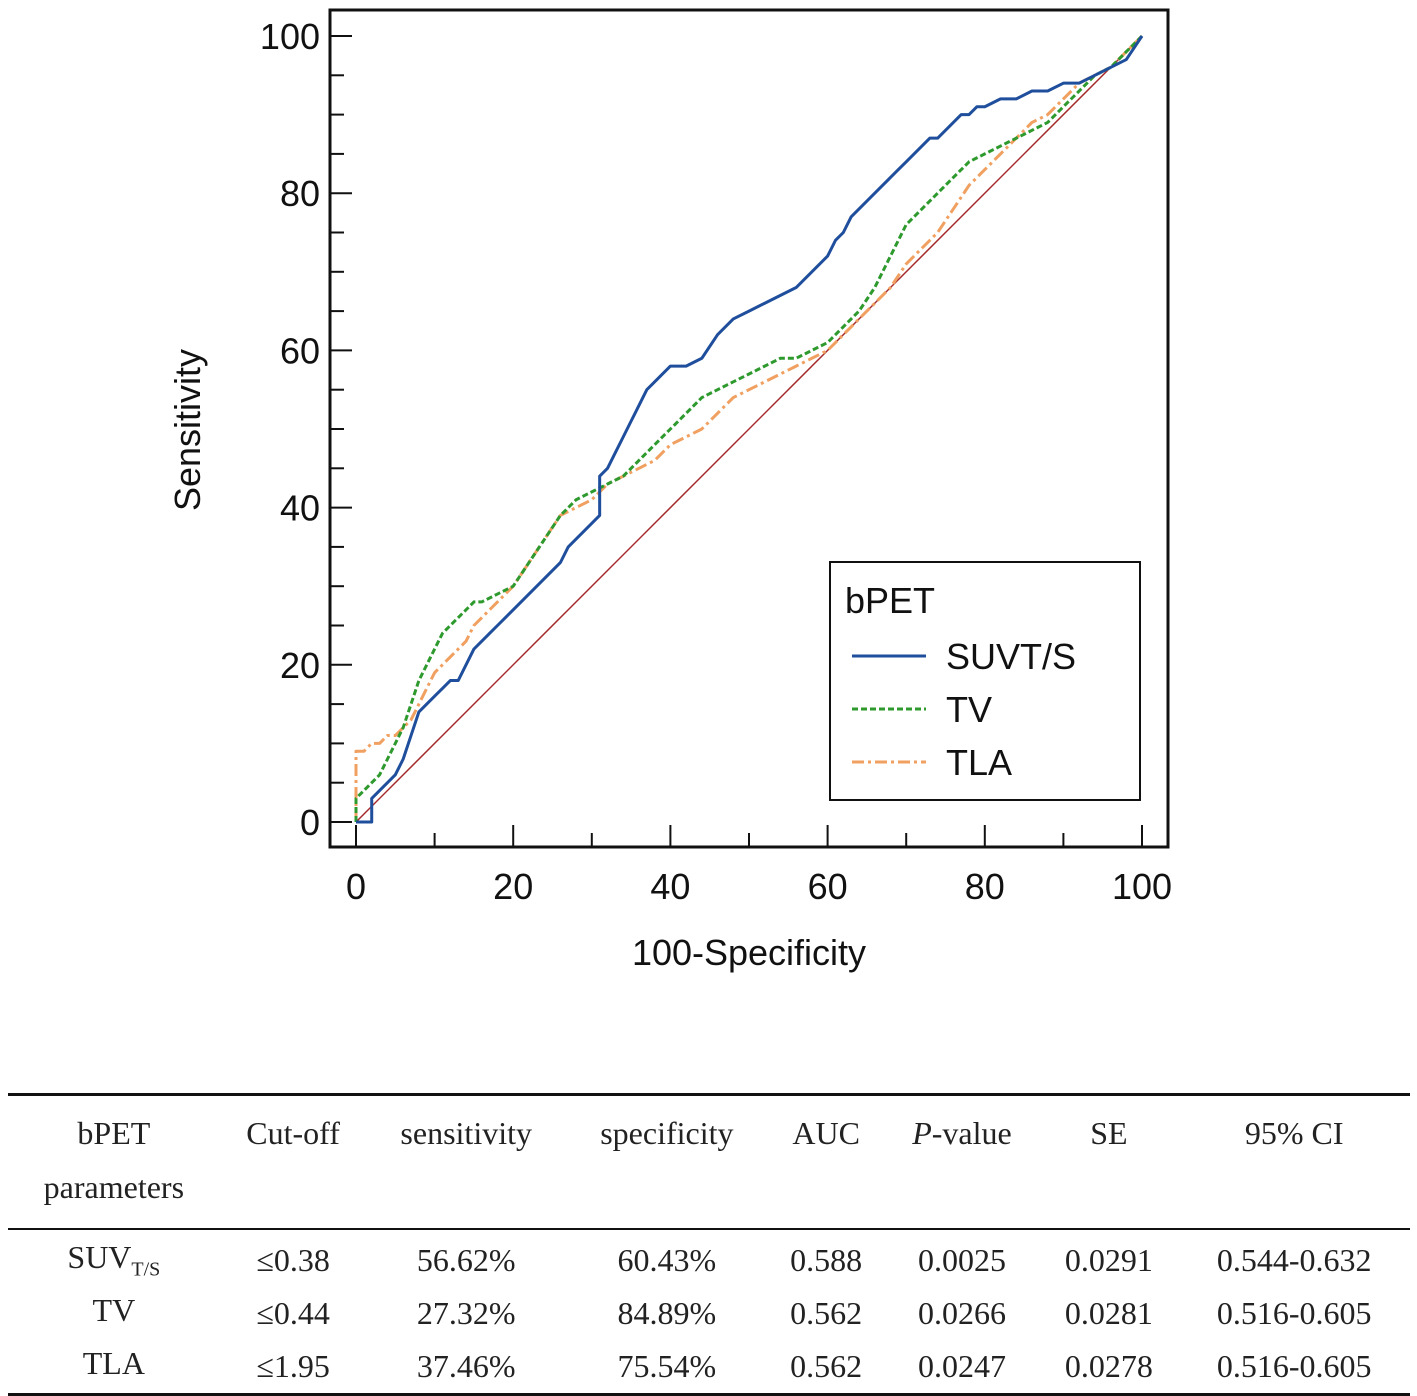  Describe the element at coordinates (969, 709) in the screenshot. I see `legend-label: TV` at that location.